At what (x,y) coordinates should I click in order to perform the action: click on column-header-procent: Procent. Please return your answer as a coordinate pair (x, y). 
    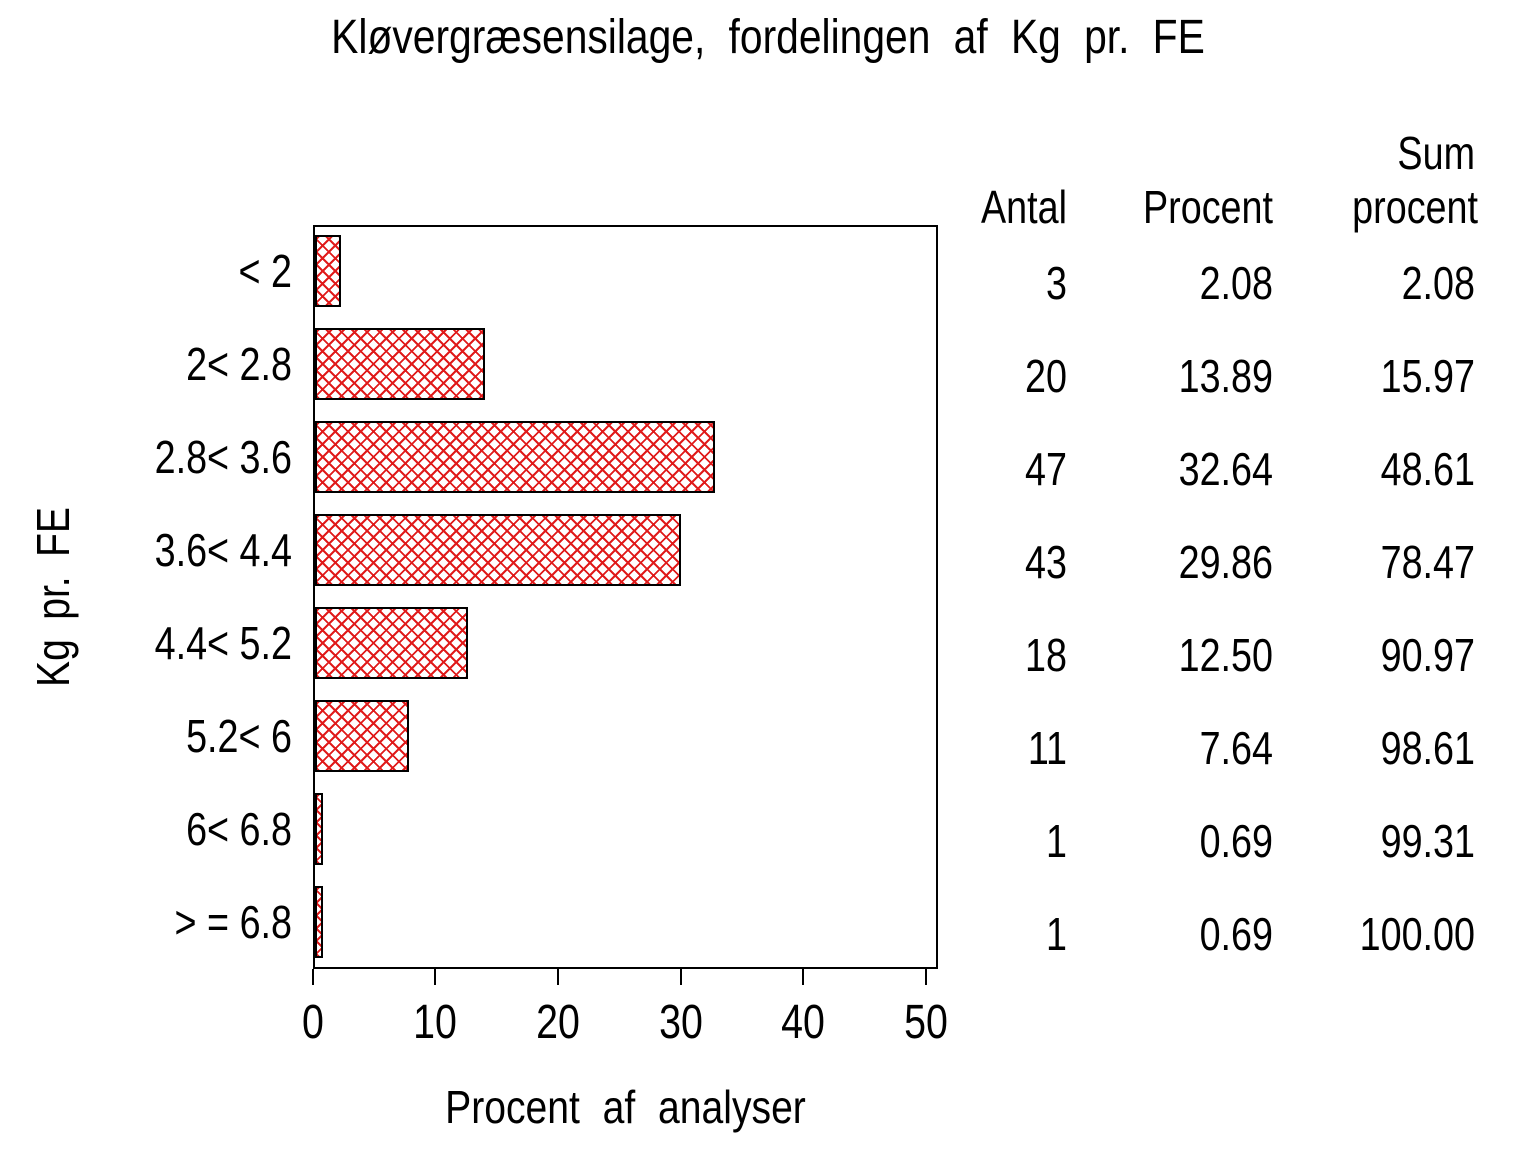
    Looking at the image, I should click on (1208, 207).